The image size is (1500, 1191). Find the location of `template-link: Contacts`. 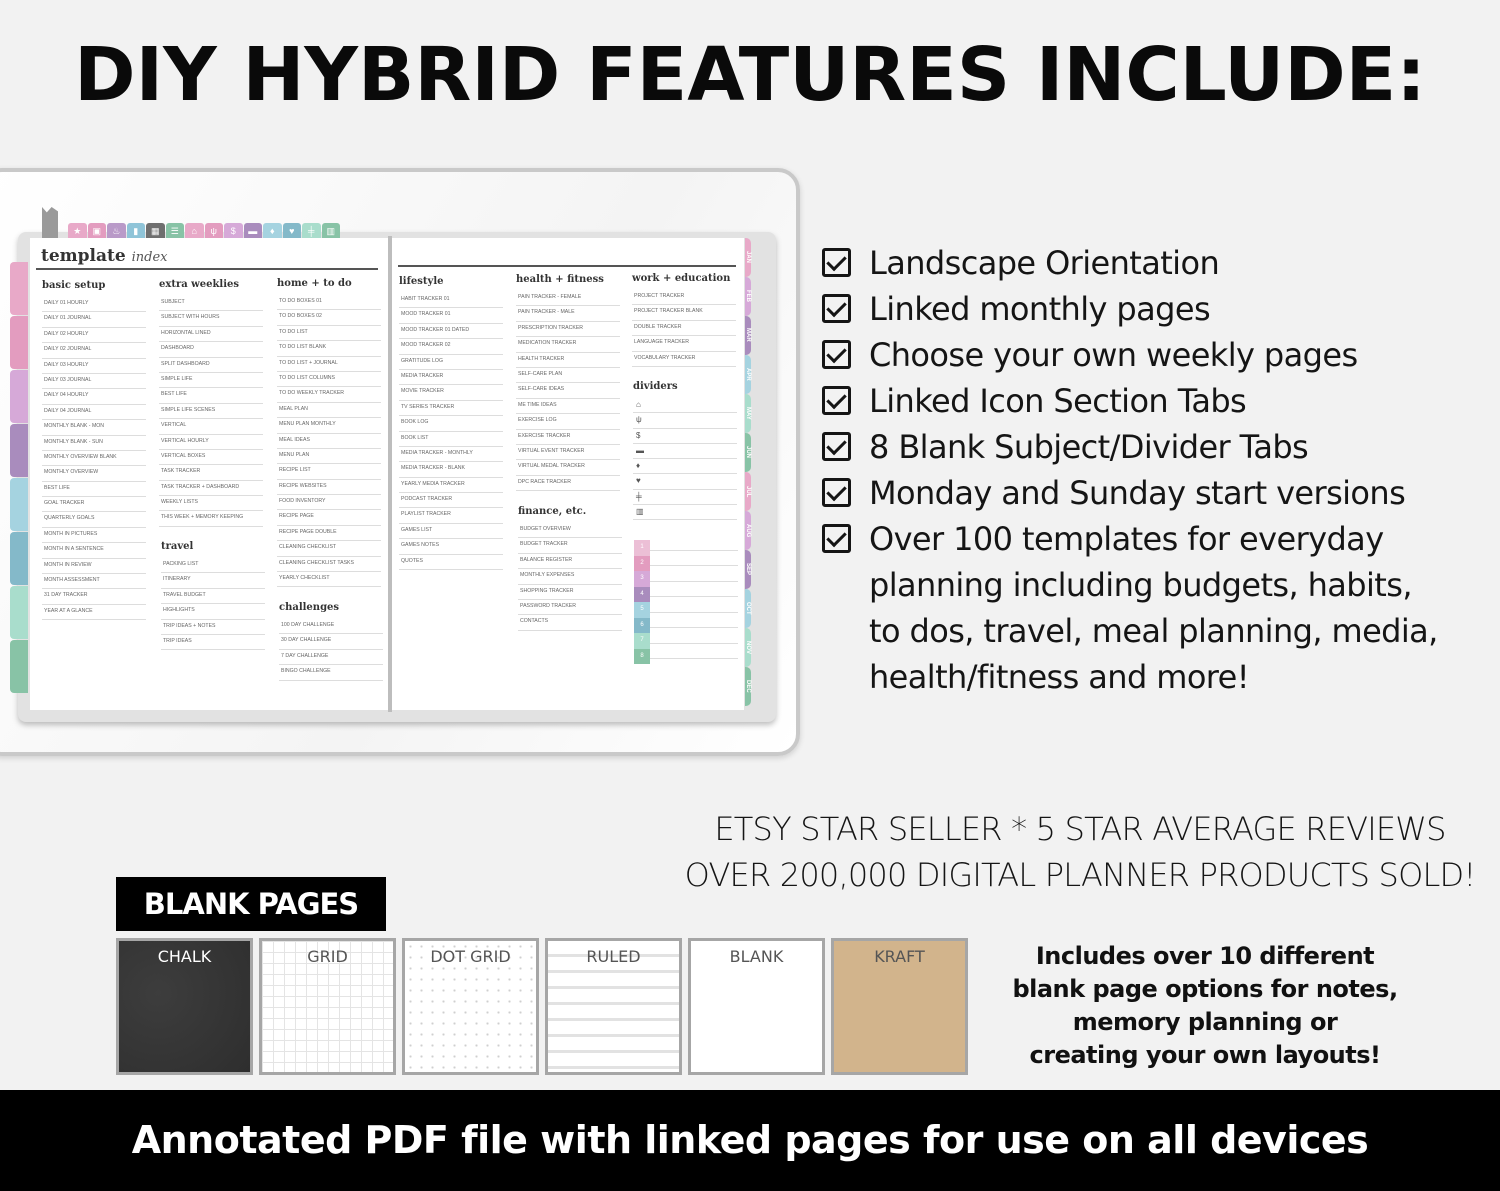

template-link: Contacts is located at coordinates (570, 623).